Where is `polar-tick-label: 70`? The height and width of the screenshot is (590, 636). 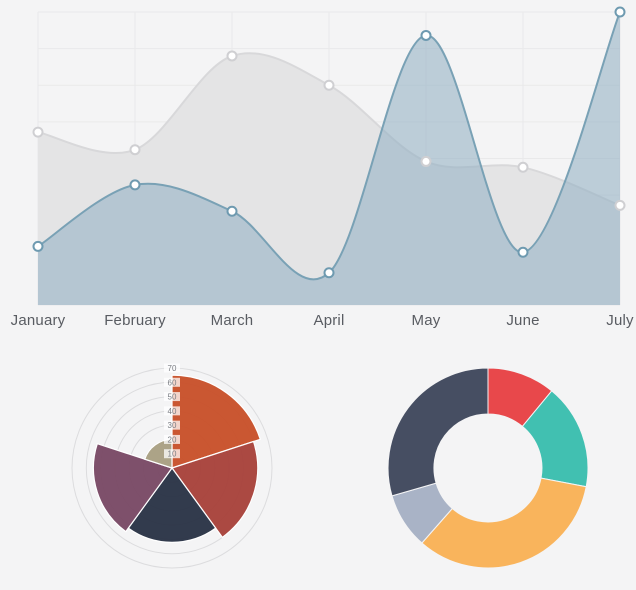 polar-tick-label: 70 is located at coordinates (172, 368).